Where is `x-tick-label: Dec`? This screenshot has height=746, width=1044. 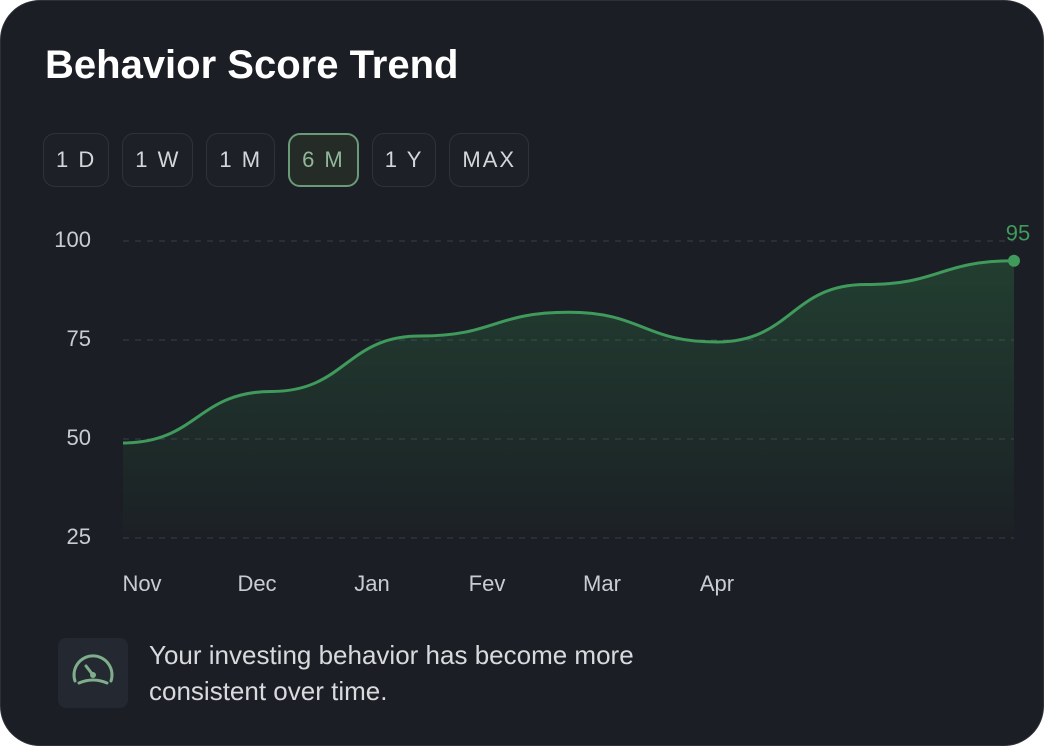
x-tick-label: Dec is located at coordinates (256, 583).